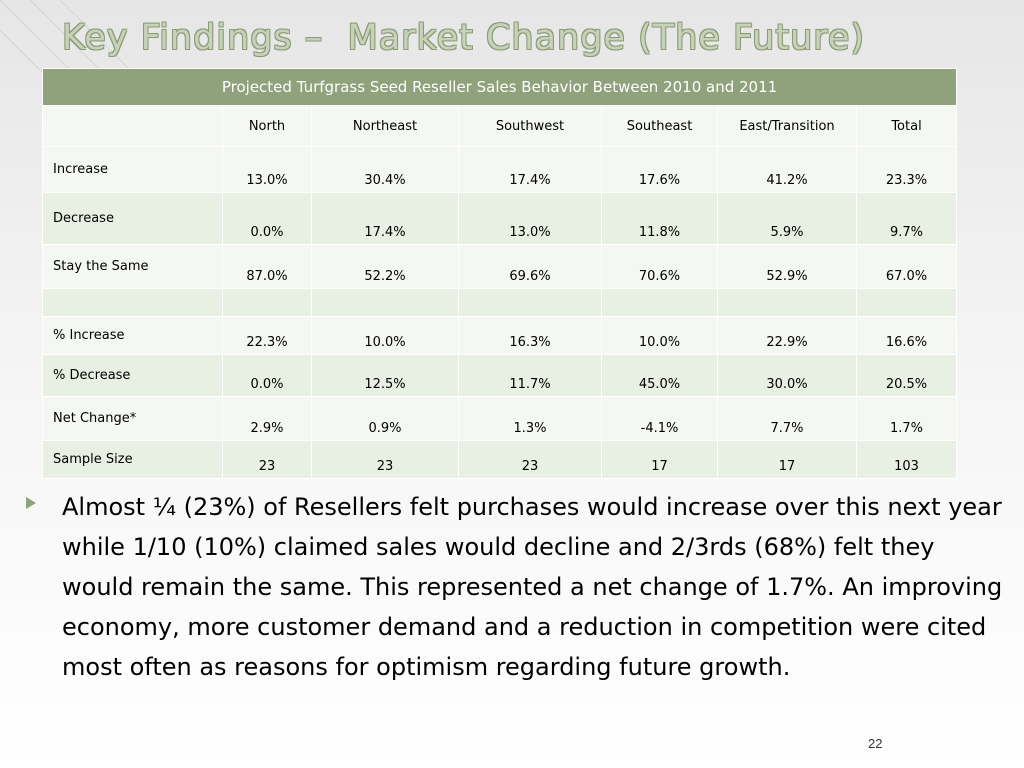 This screenshot has width=1024, height=768. Describe the element at coordinates (385, 266) in the screenshot. I see `table-cell: 52.2%` at that location.